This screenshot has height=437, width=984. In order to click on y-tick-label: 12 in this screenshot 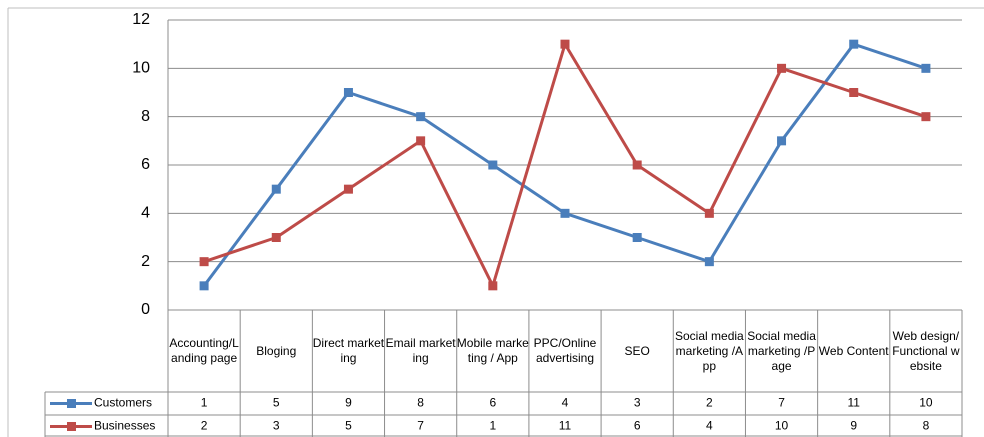, I will do `click(141, 19)`.